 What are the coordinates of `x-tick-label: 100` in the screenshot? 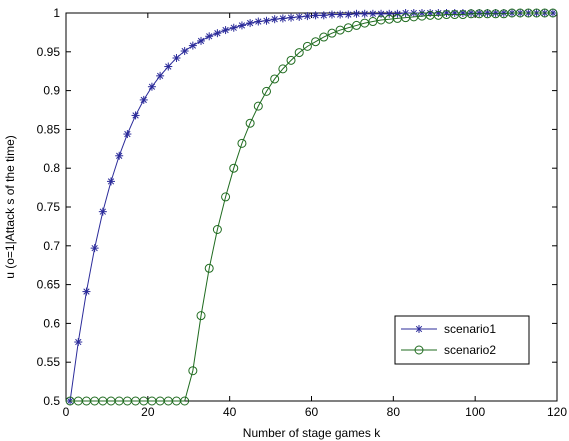 It's located at (475, 412).